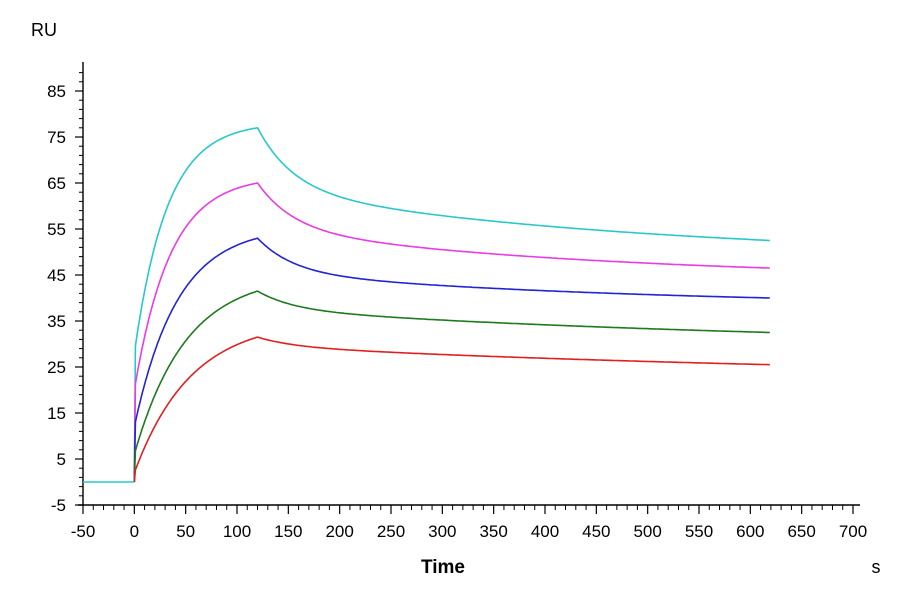 Image resolution: width=900 pixels, height=600 pixels. Describe the element at coordinates (699, 531) in the screenshot. I see `x-tick-label: 550` at that location.